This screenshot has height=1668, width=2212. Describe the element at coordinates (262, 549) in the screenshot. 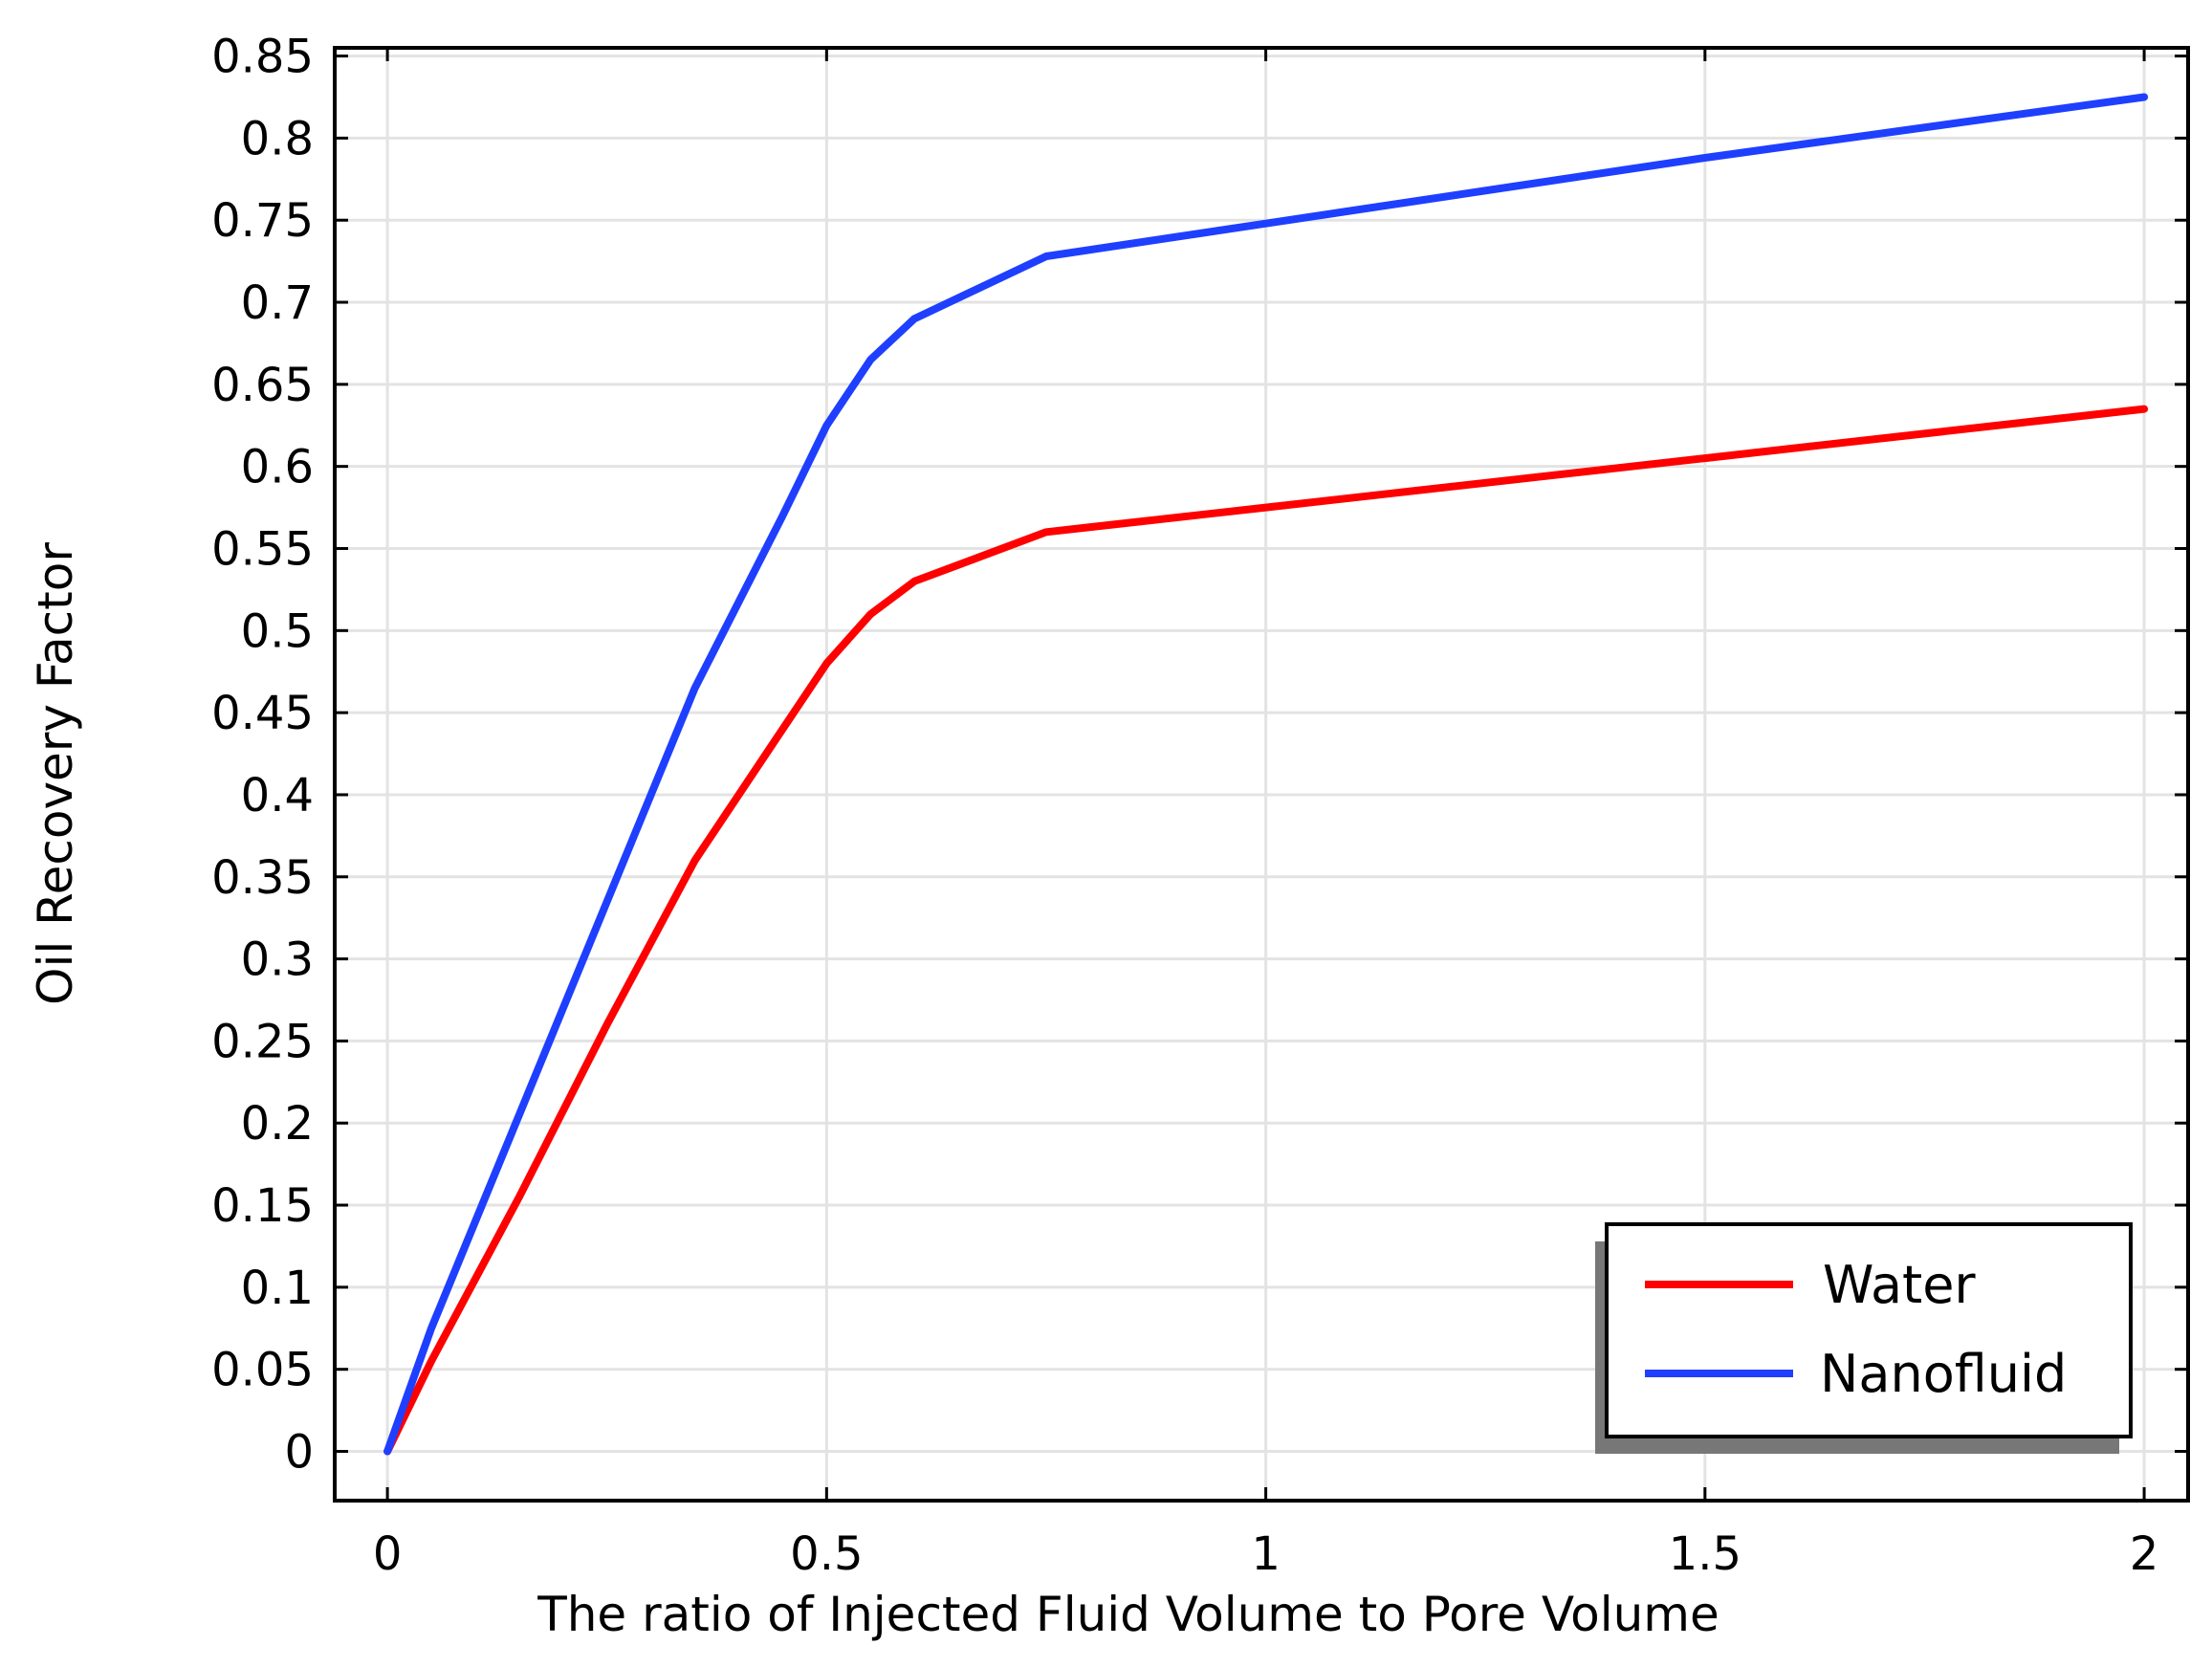

I see `y-tick-label: 0.55` at that location.